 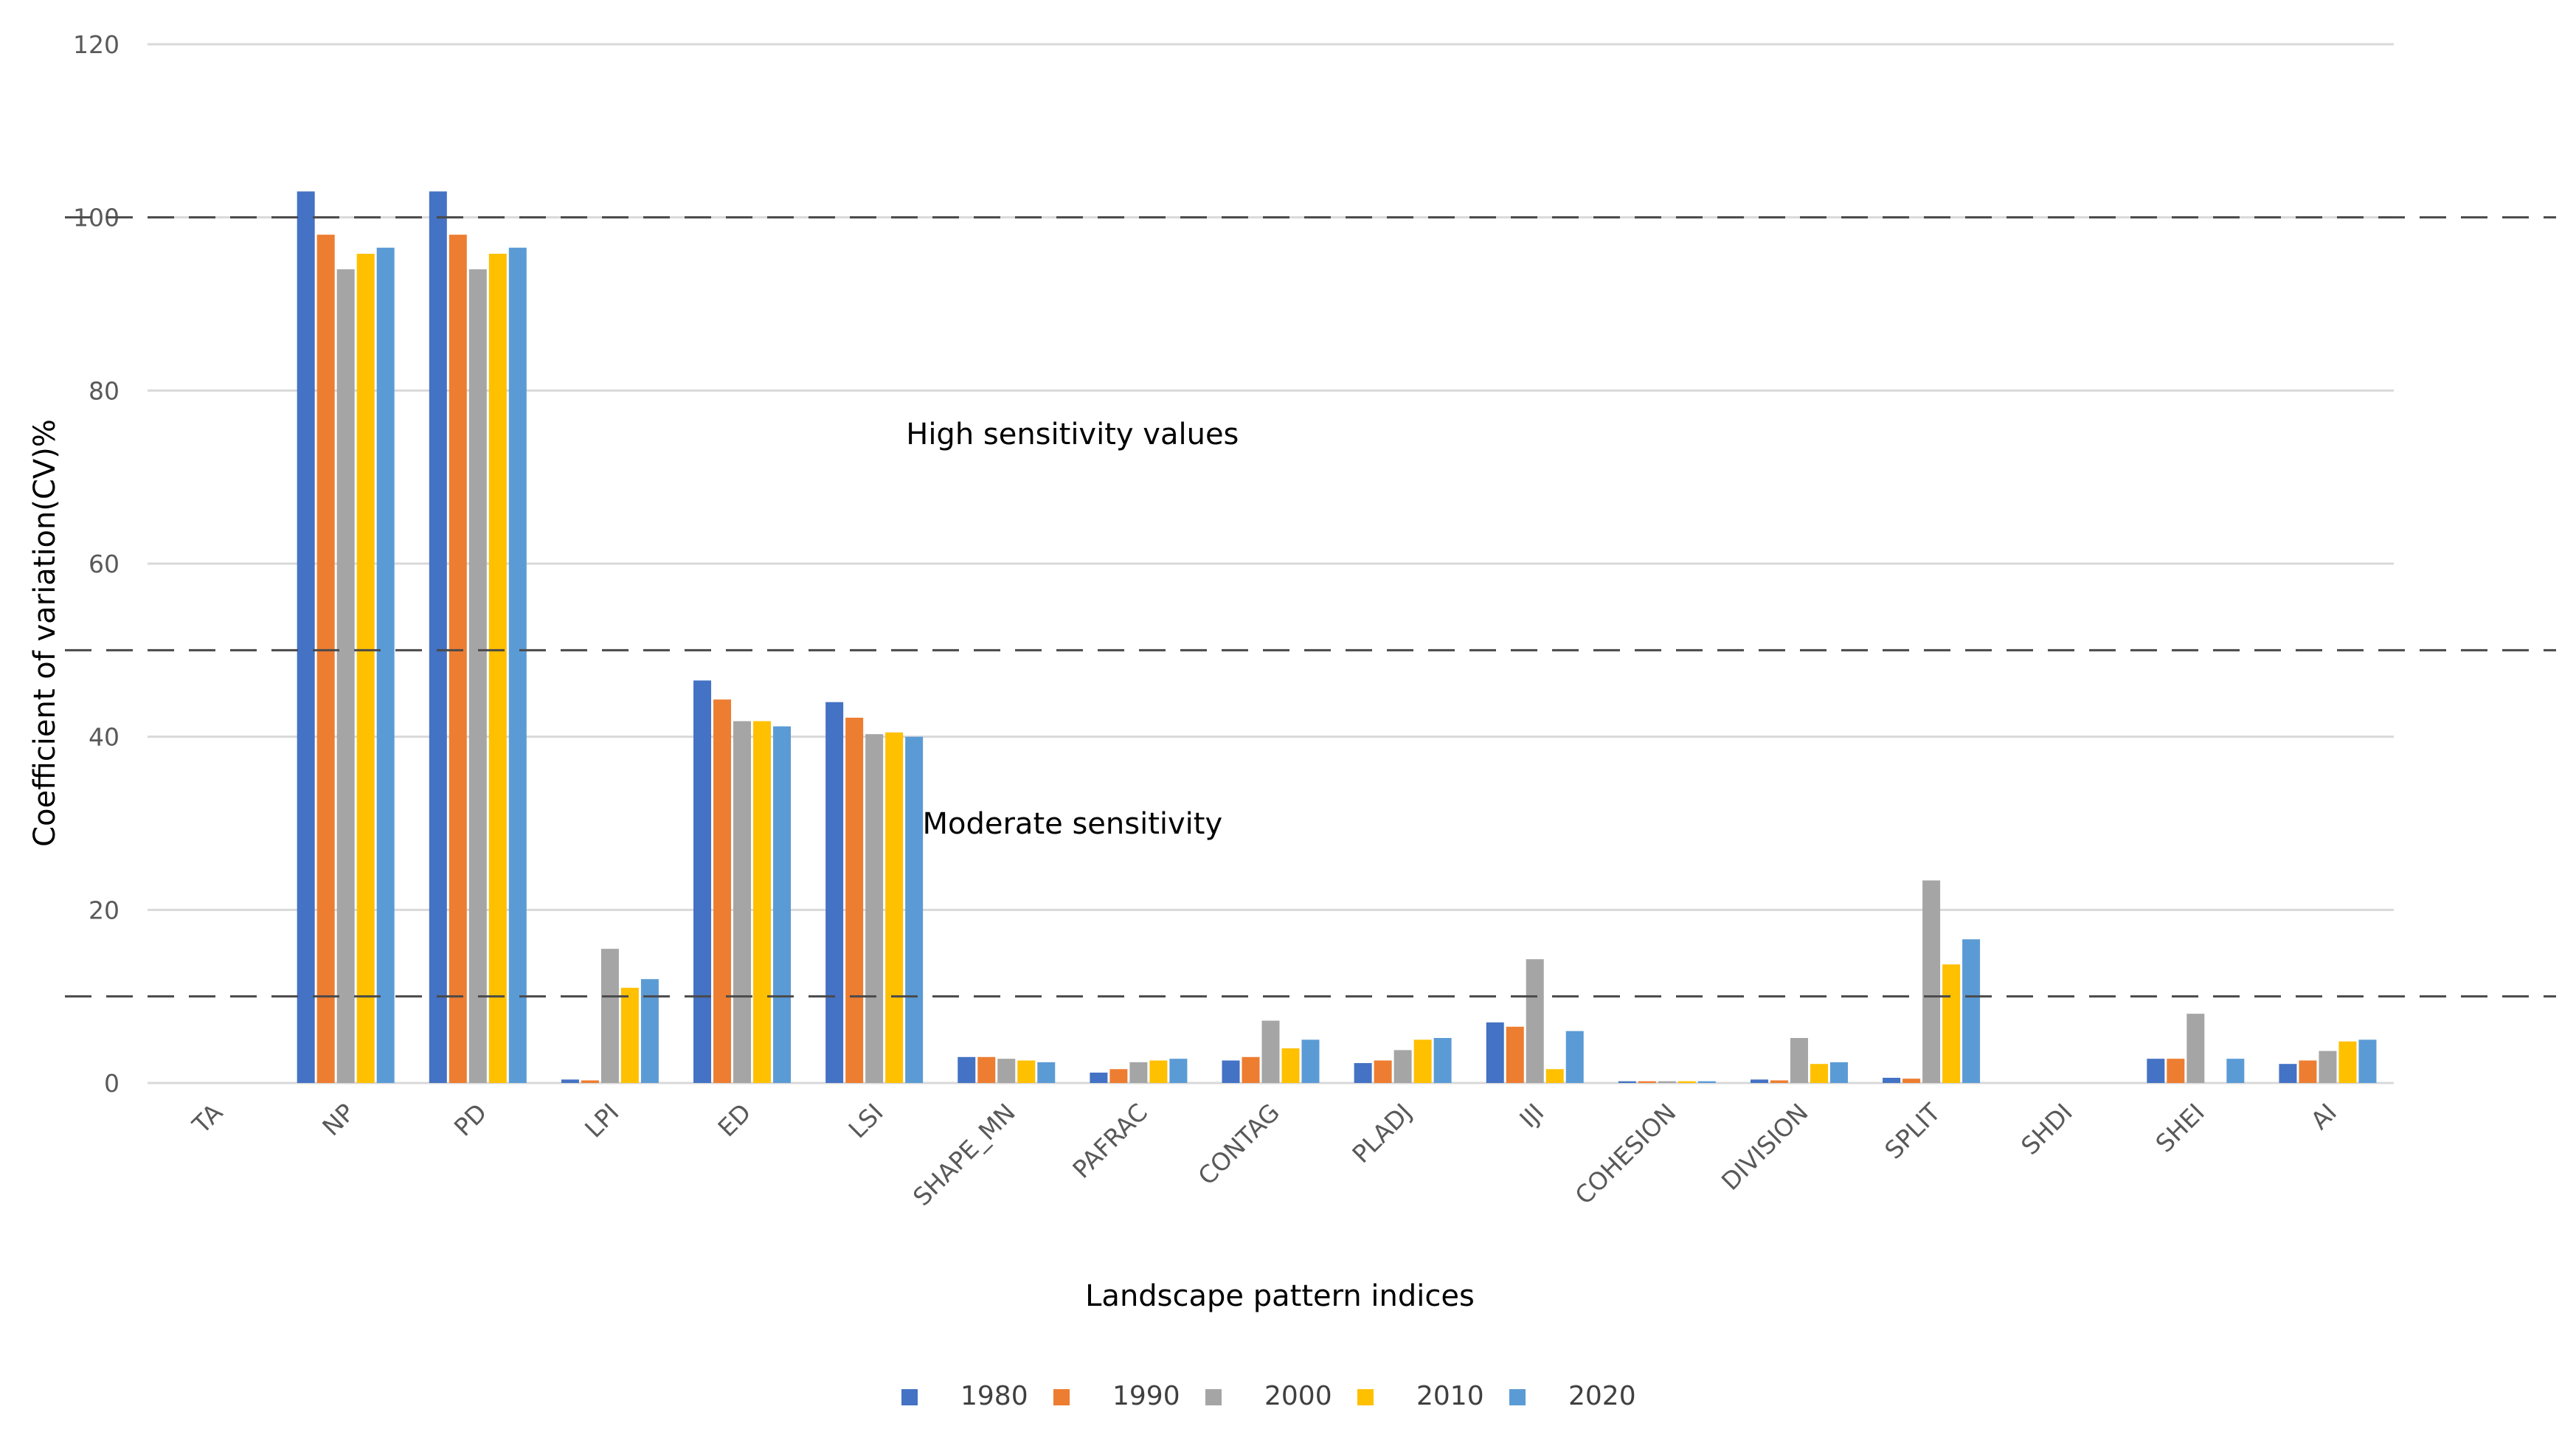 I want to click on legend-label-2000: 2000, so click(x=1298, y=1396).